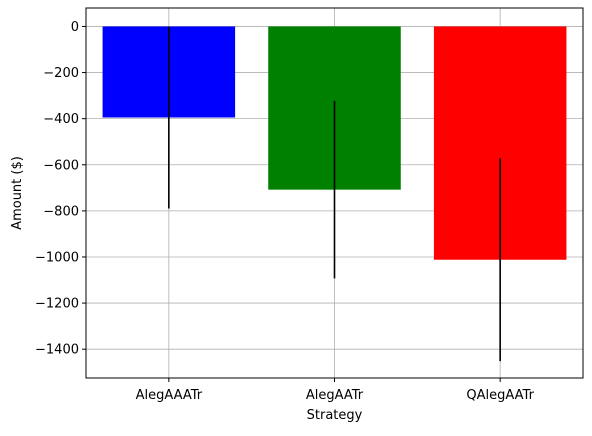 The height and width of the screenshot is (436, 592). Describe the element at coordinates (57, 350) in the screenshot. I see `y-tick-label: −1400` at that location.